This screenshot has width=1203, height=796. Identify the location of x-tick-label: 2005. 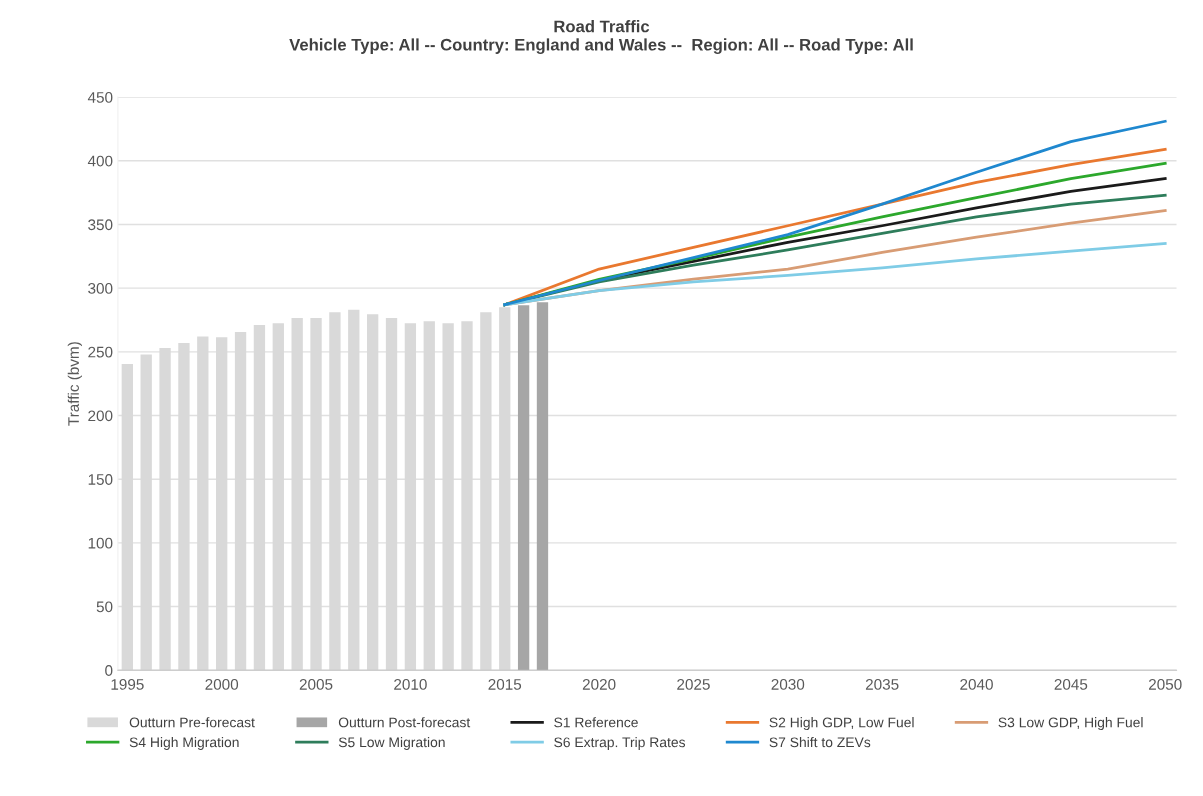
(316, 684).